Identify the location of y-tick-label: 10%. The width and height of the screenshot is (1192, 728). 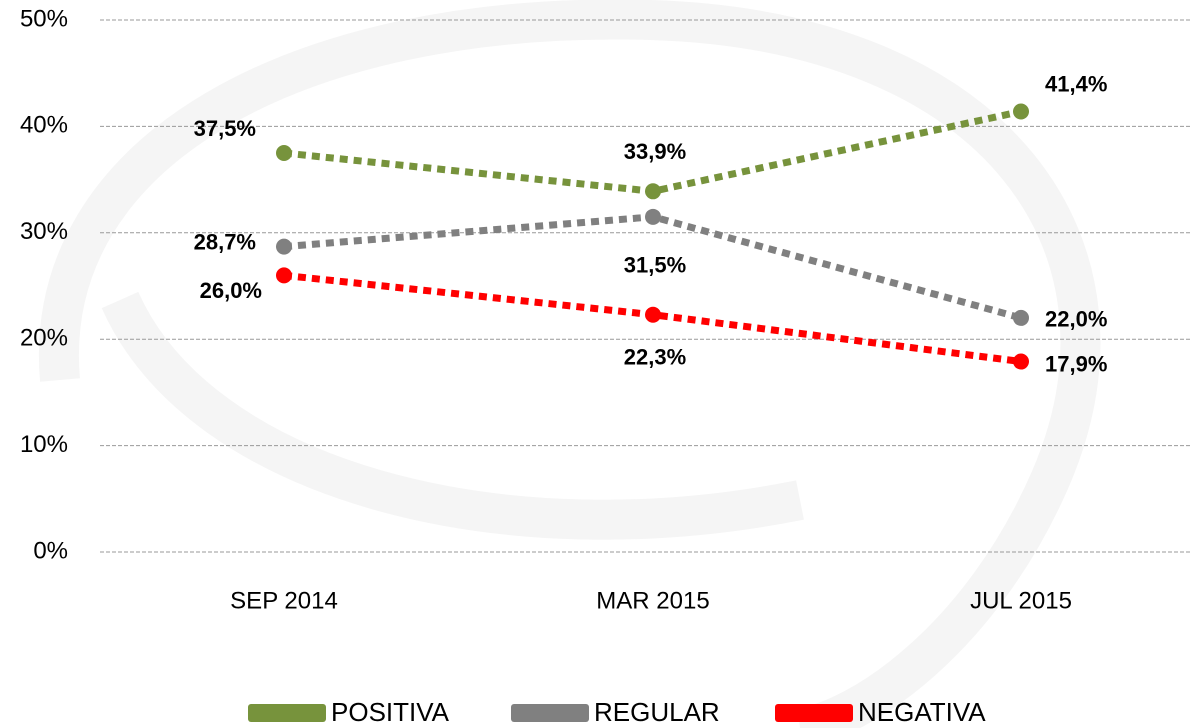
(44, 444).